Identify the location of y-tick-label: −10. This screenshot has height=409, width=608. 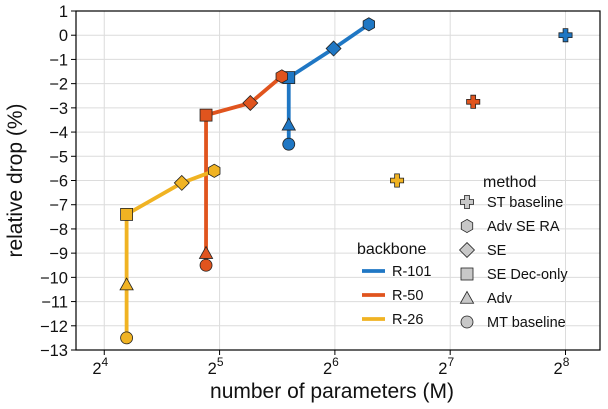
(54, 278).